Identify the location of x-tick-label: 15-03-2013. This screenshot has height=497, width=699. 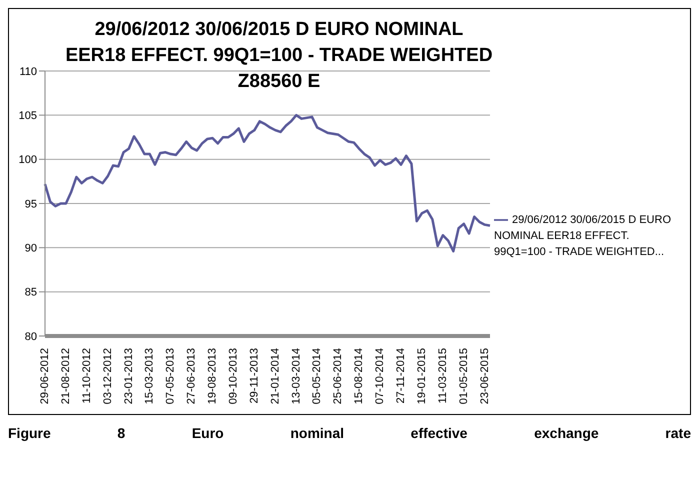
(150, 376).